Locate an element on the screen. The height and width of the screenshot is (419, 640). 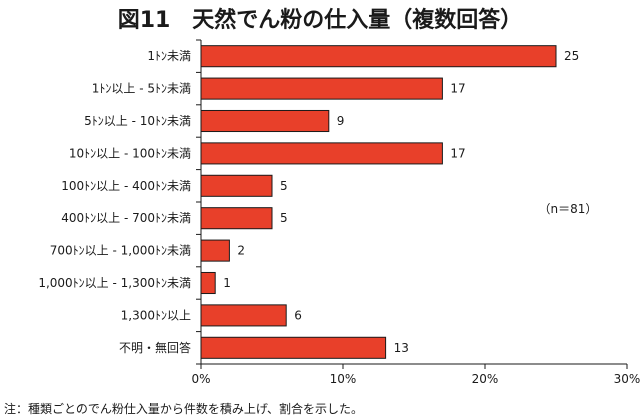
x-tick-label: 0% is located at coordinates (200, 379).